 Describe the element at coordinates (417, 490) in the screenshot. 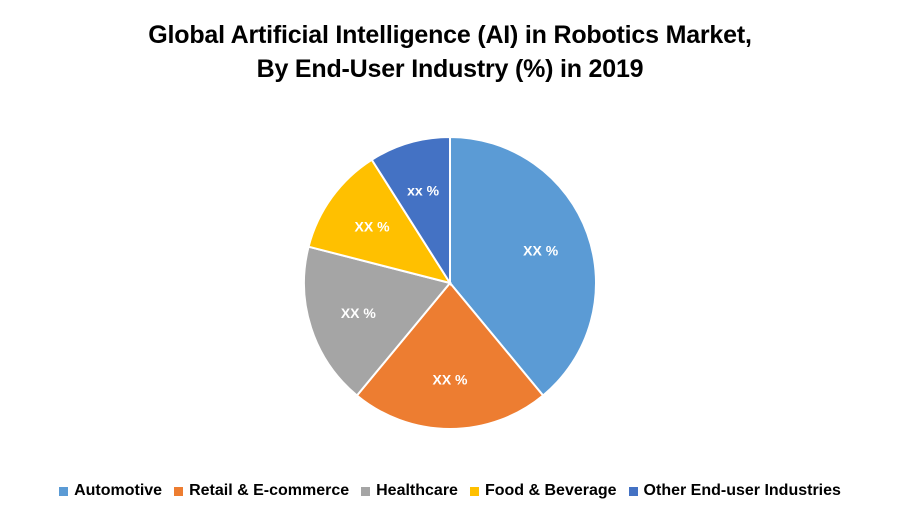

I see `legend-label-2: Healthcare` at that location.